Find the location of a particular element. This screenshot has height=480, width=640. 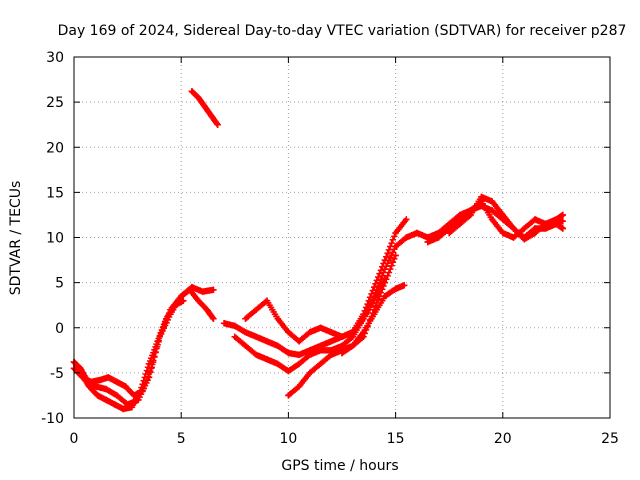

x-tick-label: 5 is located at coordinates (181, 439).